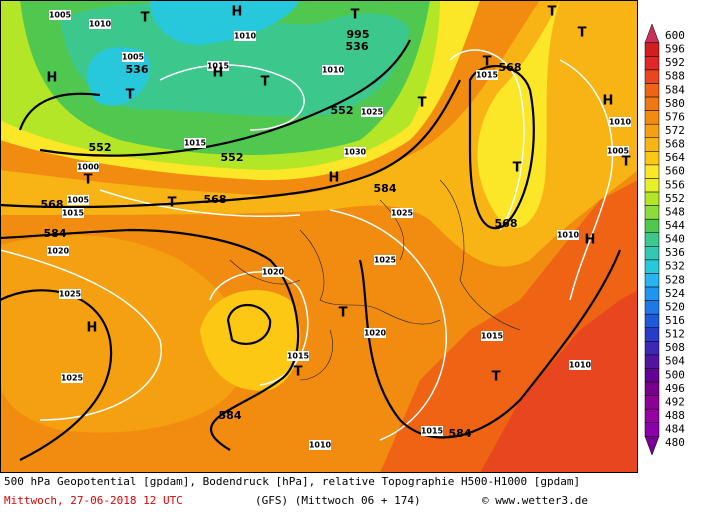 The height and width of the screenshot is (517, 704). Describe the element at coordinates (506, 223) in the screenshot. I see `height-label: 568` at that location.